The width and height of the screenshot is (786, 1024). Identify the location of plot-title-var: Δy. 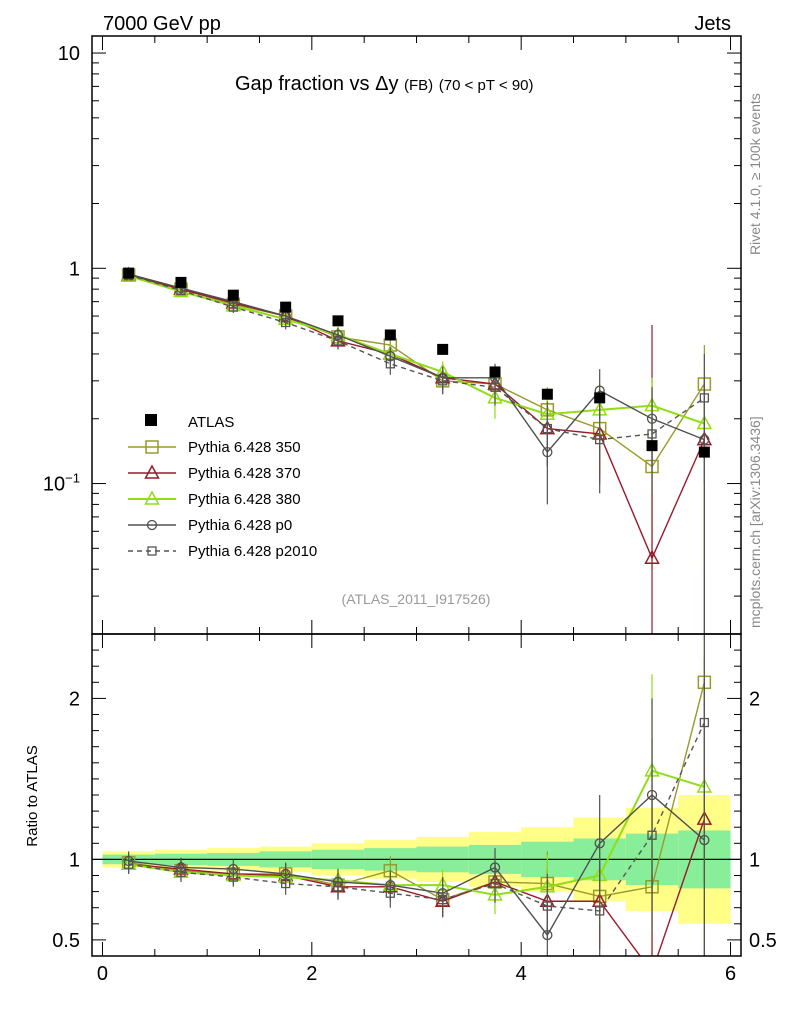
(386, 84).